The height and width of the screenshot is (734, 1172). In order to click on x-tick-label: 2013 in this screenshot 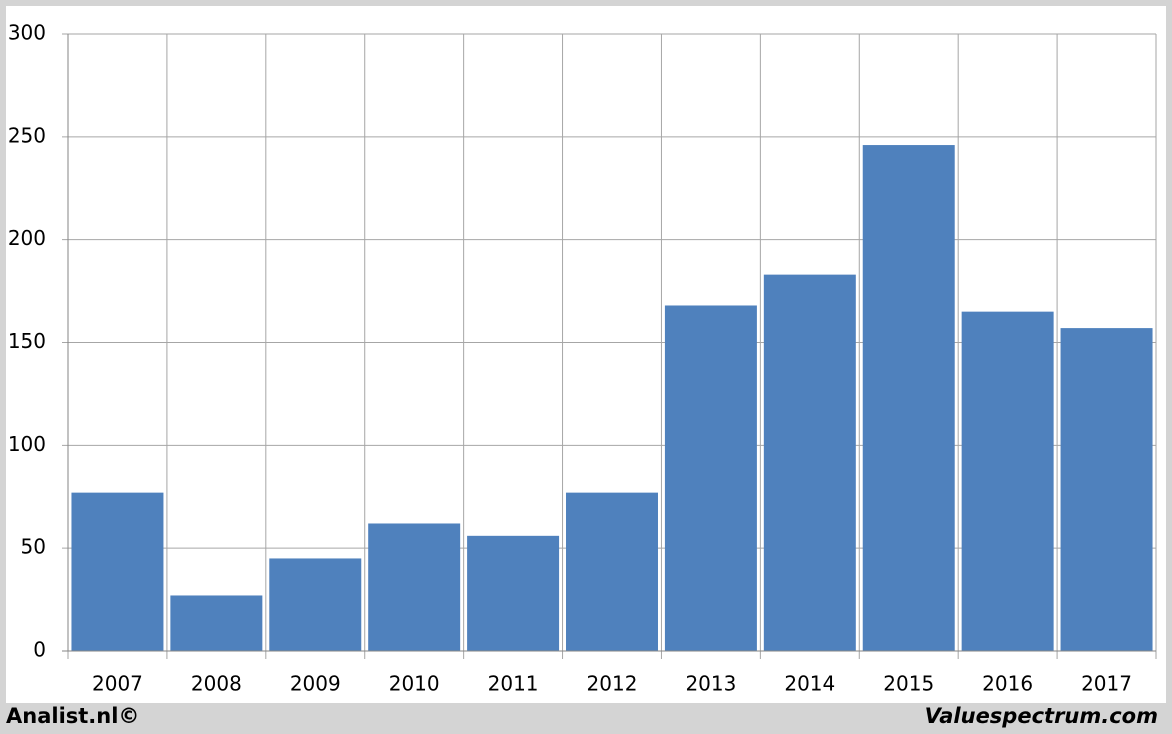, I will do `click(710, 684)`.